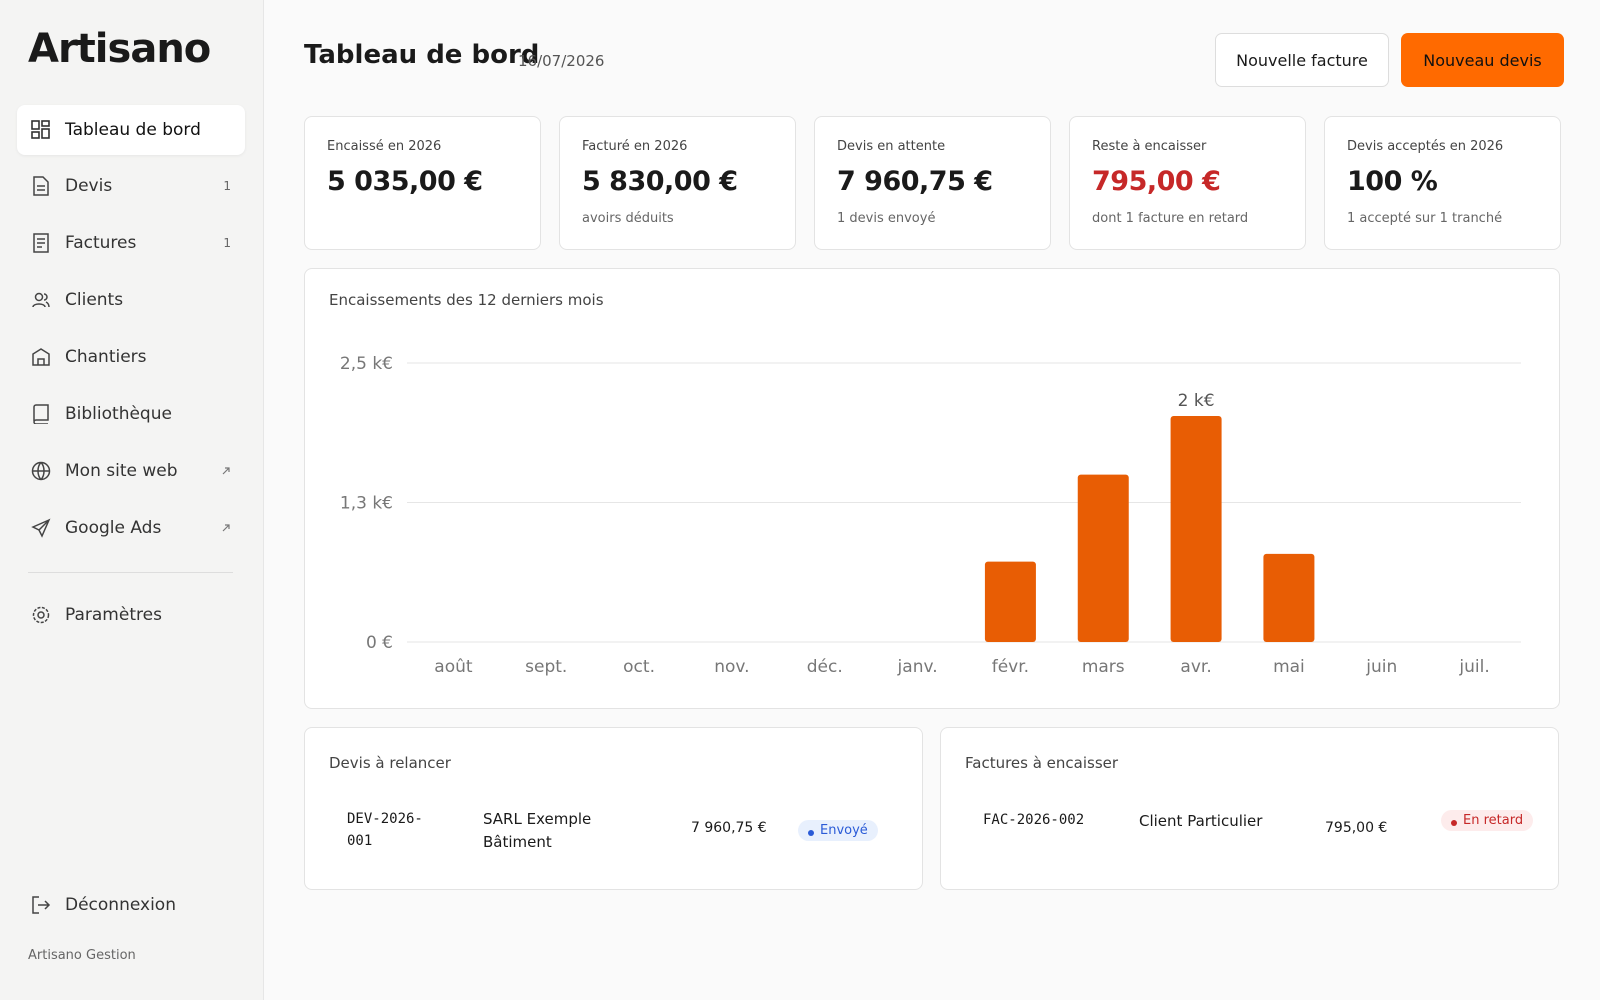  I want to click on kpi-label: Encaissé en 2026, so click(384, 146).